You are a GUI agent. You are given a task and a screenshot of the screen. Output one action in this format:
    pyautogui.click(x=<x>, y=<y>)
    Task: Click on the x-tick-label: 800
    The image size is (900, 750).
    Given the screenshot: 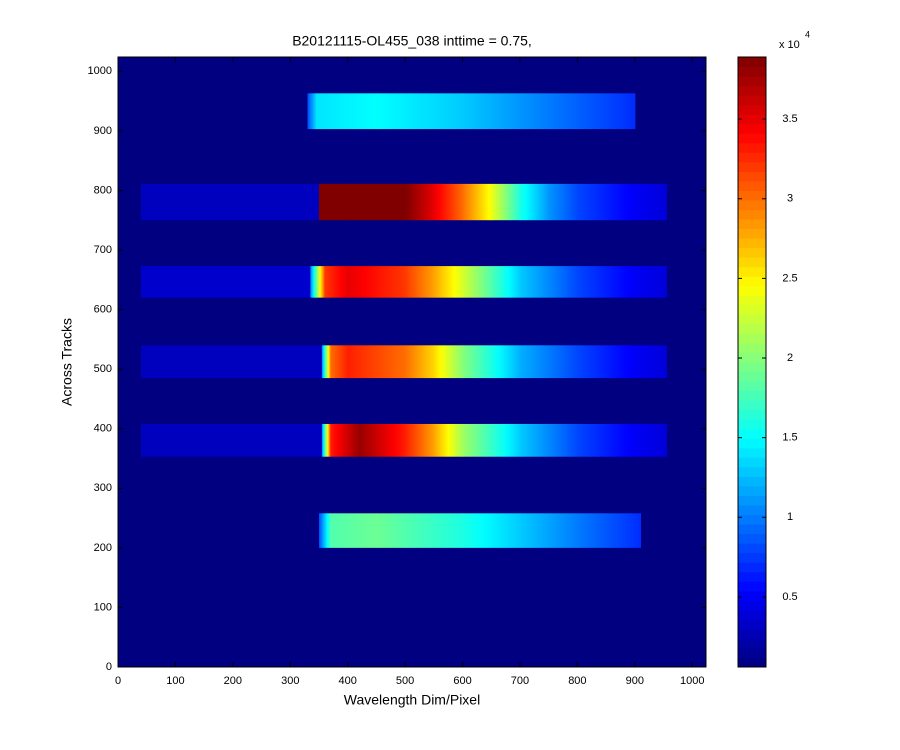 What is the action you would take?
    pyautogui.click(x=577, y=681)
    